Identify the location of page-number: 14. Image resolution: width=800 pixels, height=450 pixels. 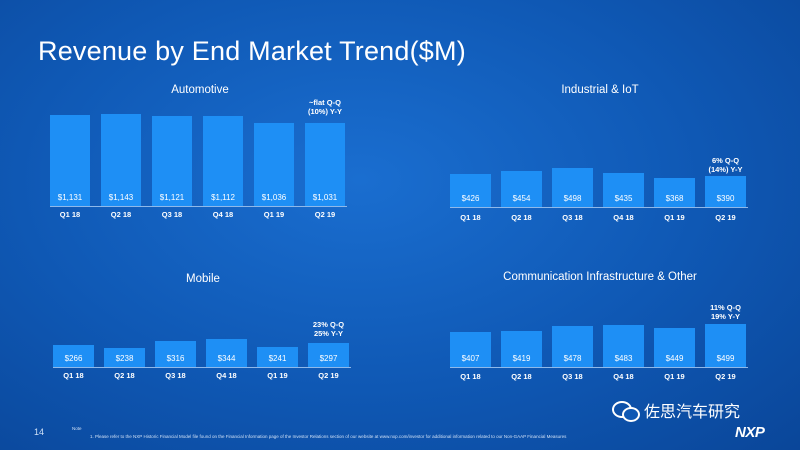
(39, 432).